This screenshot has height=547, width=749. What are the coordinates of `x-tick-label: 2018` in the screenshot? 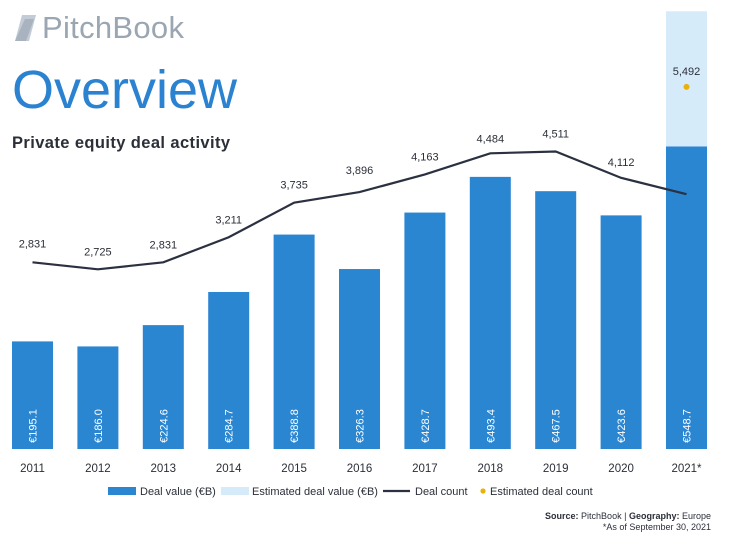 It's located at (491, 469).